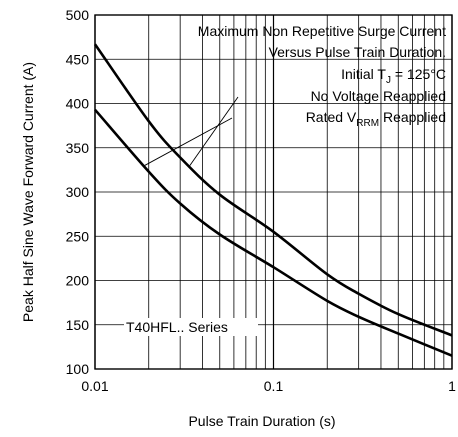  What do you see at coordinates (28, 192) in the screenshot?
I see `y-axis-label: Peak Half Sine Wave Forward Current (A)` at bounding box center [28, 192].